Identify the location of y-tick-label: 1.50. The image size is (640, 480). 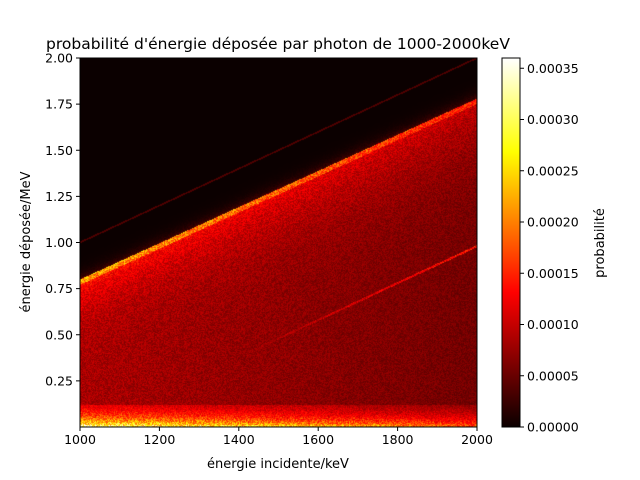
(59, 150).